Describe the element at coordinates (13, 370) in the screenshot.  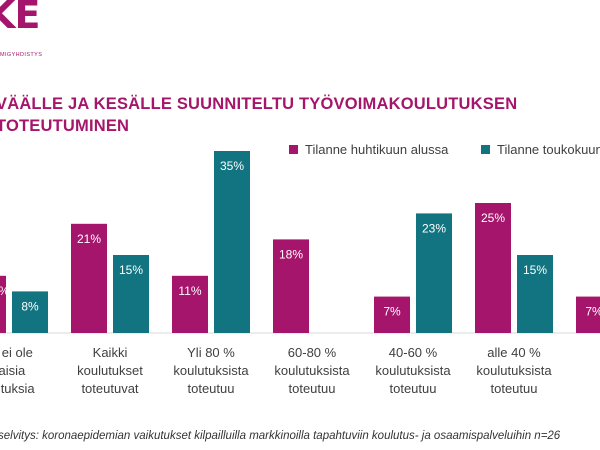
I see `category-label-0-1: llaisia` at that location.